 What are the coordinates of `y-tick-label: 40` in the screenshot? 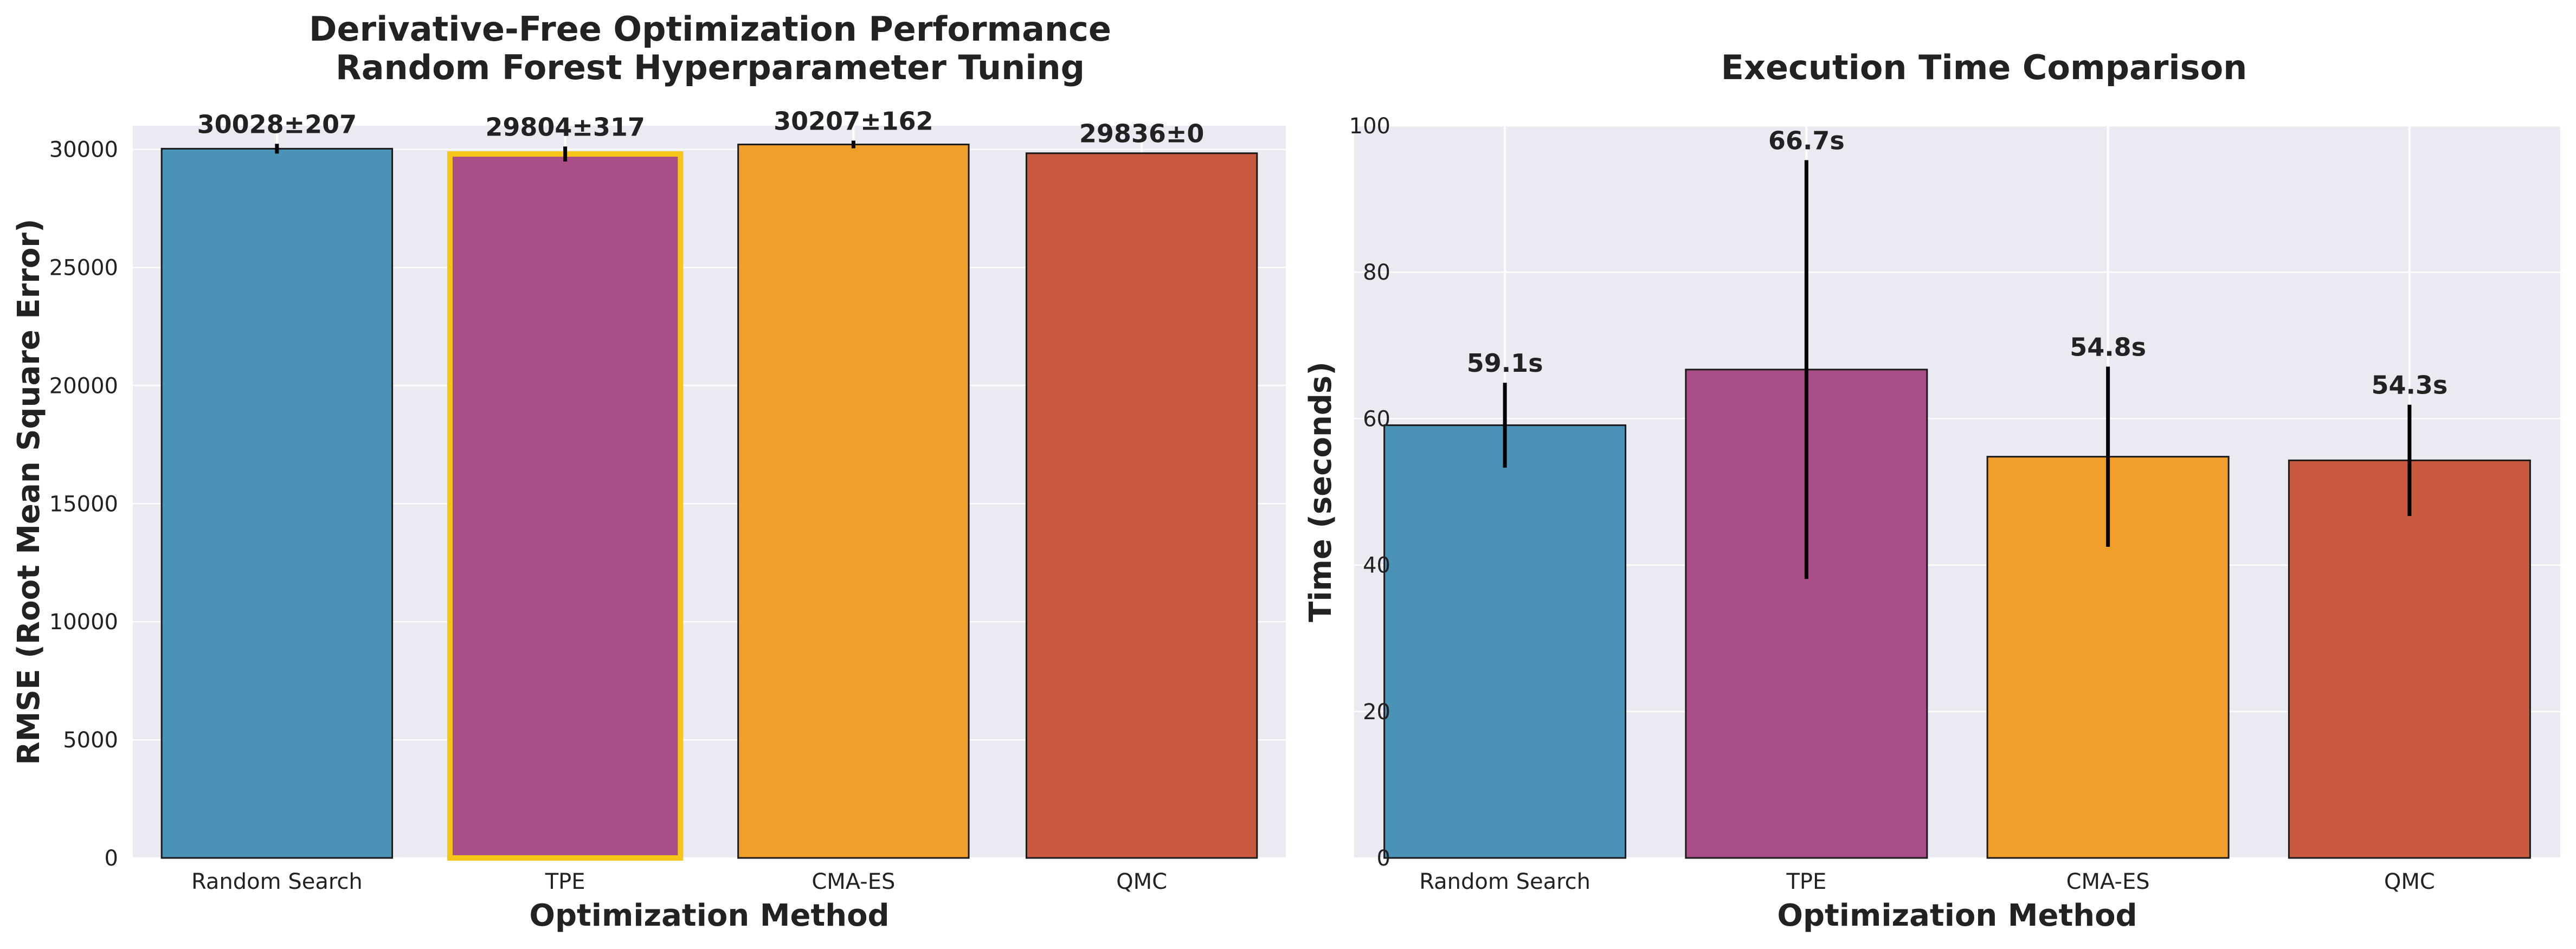 It's located at (1376, 565).